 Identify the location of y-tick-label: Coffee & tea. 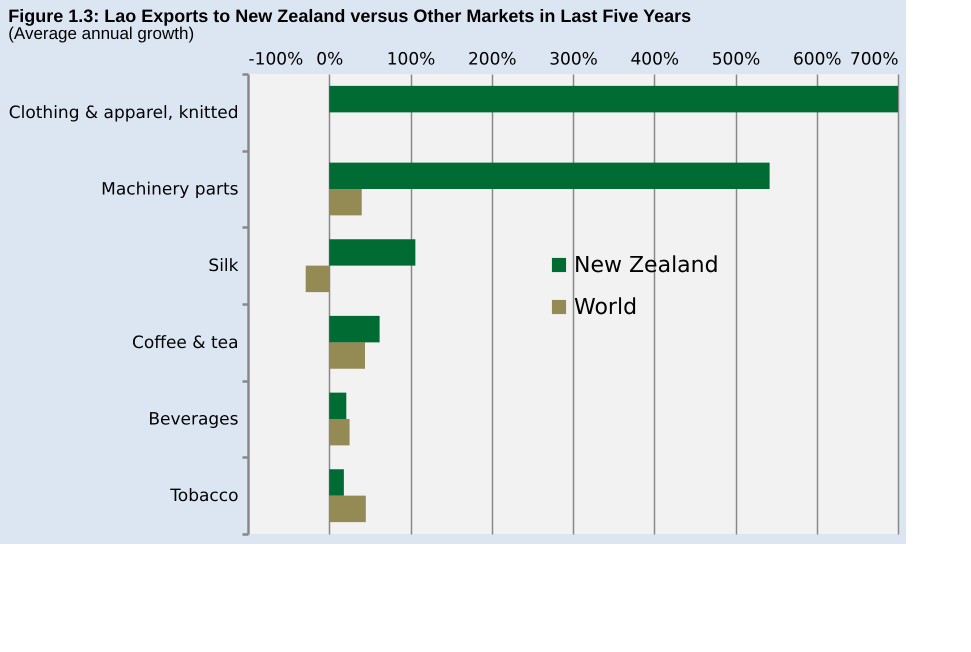
(185, 342).